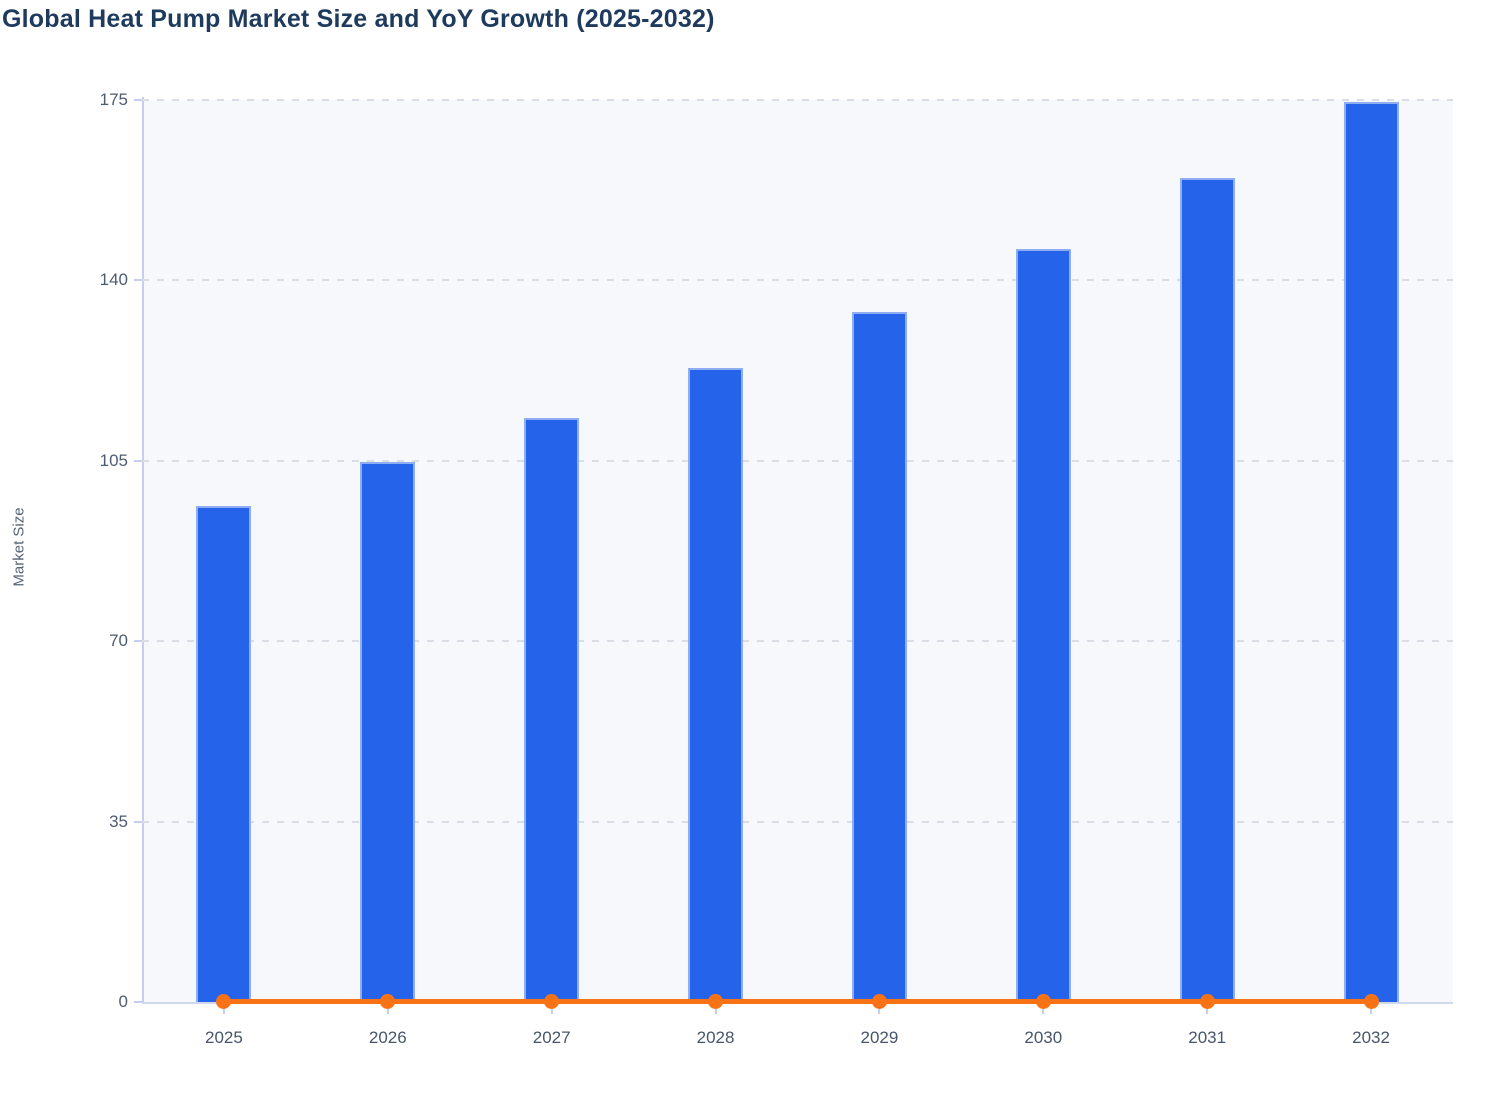 This screenshot has width=1508, height=1120. I want to click on yoy-growth-point-2030, so click(1043, 1001).